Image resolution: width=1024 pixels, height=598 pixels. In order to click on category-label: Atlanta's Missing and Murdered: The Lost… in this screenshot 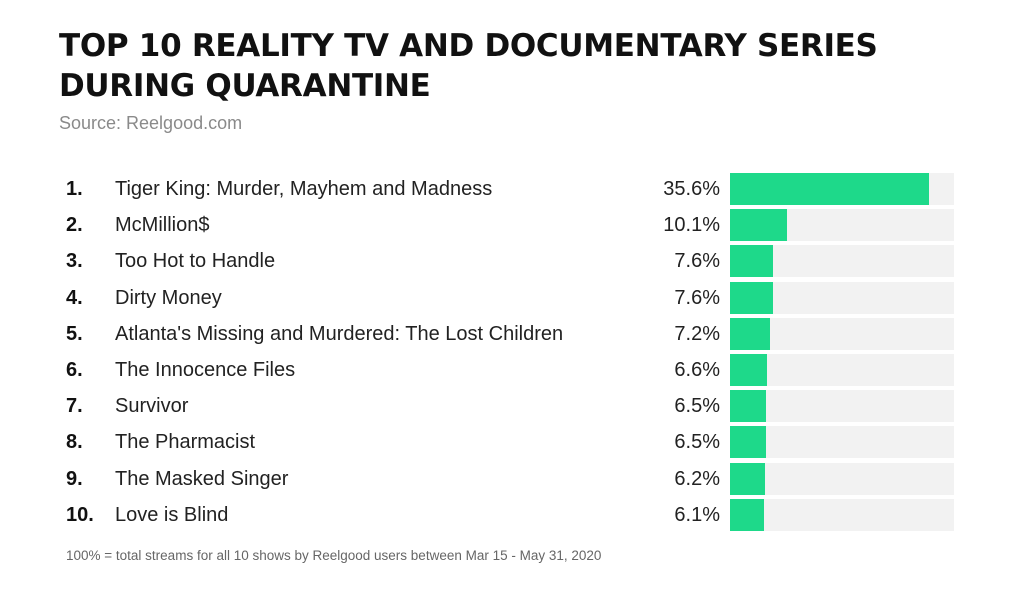, I will do `click(339, 333)`.